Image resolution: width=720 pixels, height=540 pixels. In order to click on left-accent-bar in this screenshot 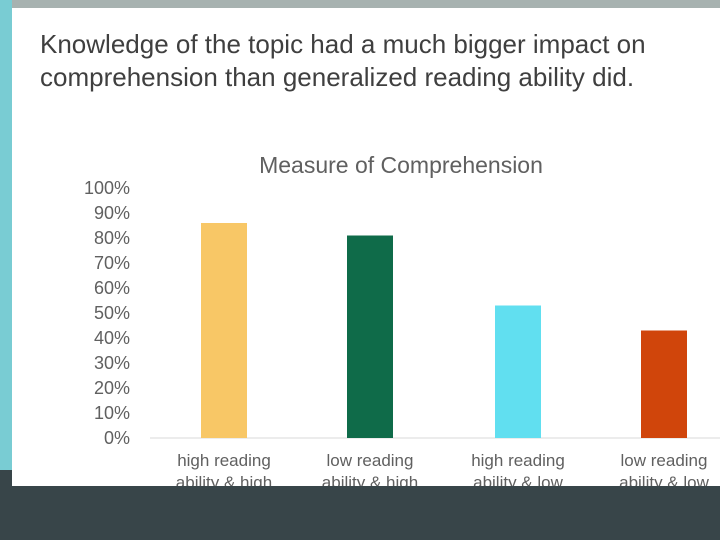, I will do `click(6, 235)`.